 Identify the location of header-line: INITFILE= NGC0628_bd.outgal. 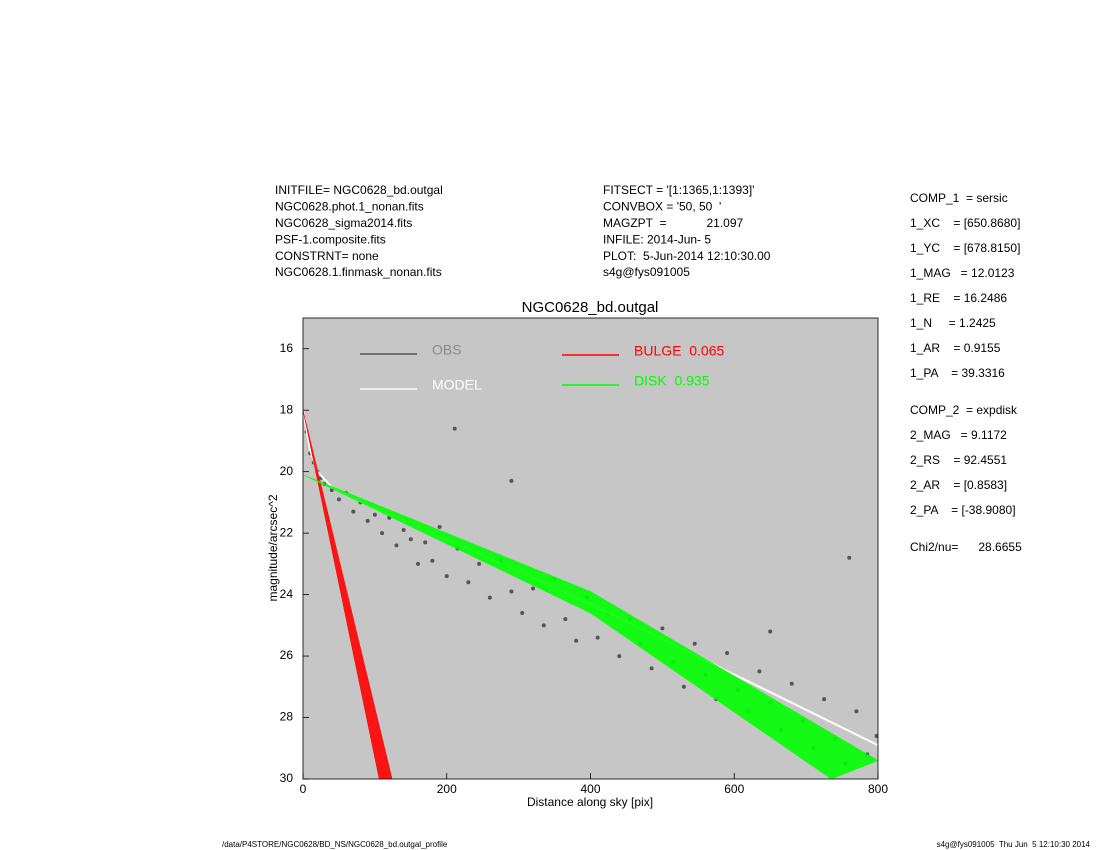
(359, 190).